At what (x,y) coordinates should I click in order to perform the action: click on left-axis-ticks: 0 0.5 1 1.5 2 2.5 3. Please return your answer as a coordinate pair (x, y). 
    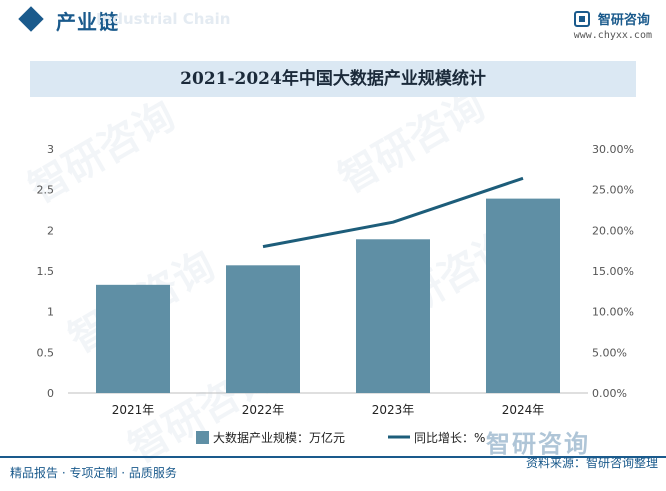
    Looking at the image, I should click on (46, 271).